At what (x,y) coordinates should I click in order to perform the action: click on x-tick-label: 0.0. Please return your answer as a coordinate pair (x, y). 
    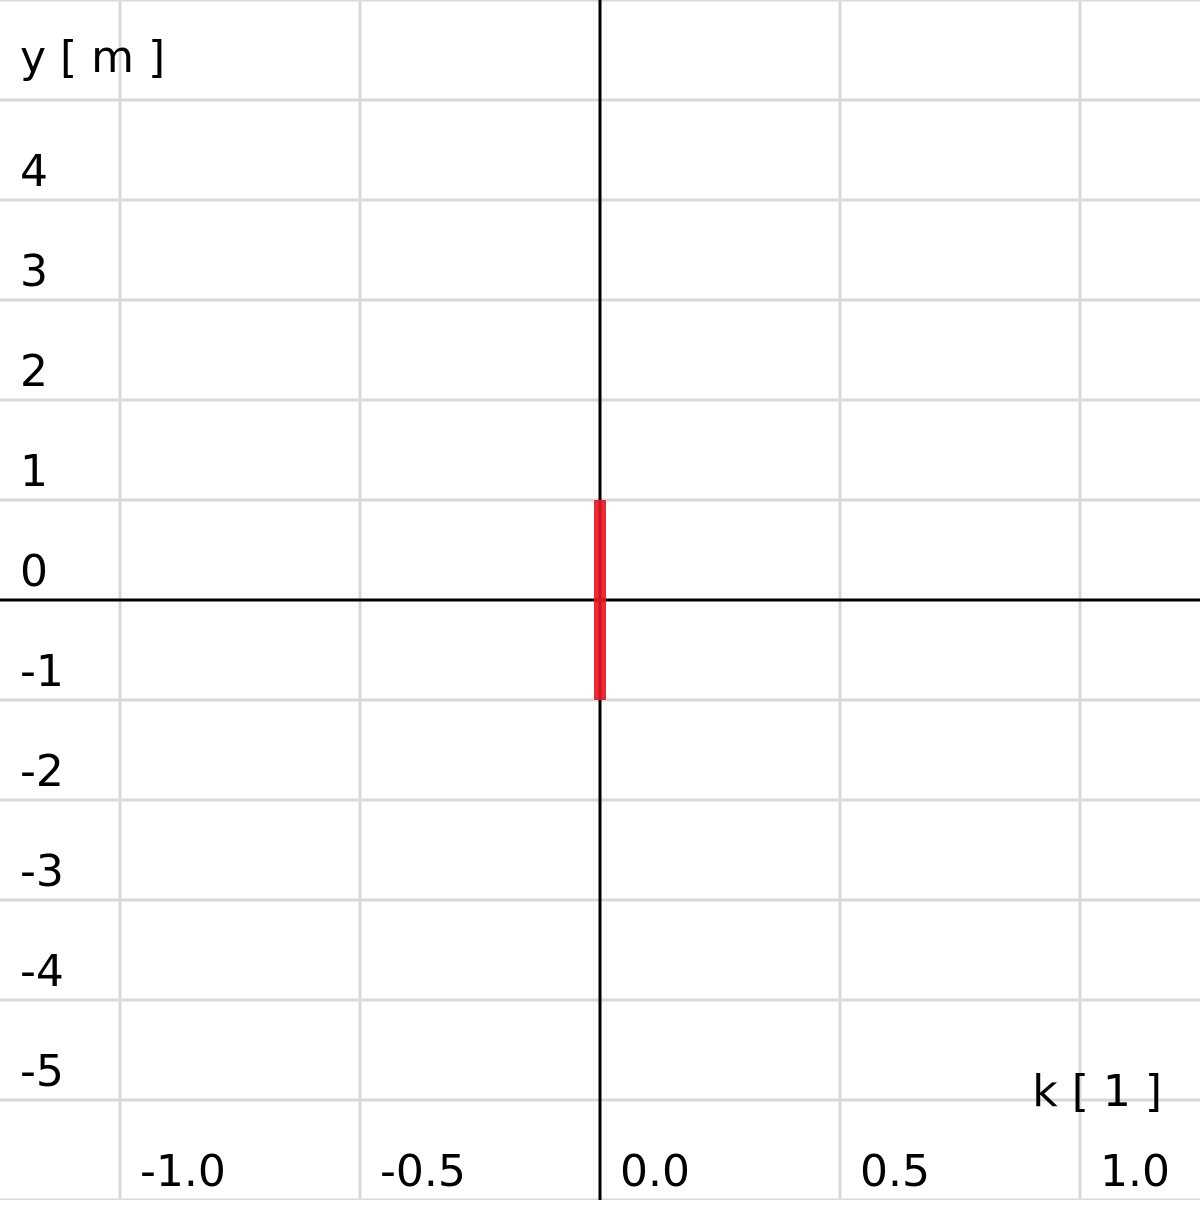
    Looking at the image, I should click on (655, 1171).